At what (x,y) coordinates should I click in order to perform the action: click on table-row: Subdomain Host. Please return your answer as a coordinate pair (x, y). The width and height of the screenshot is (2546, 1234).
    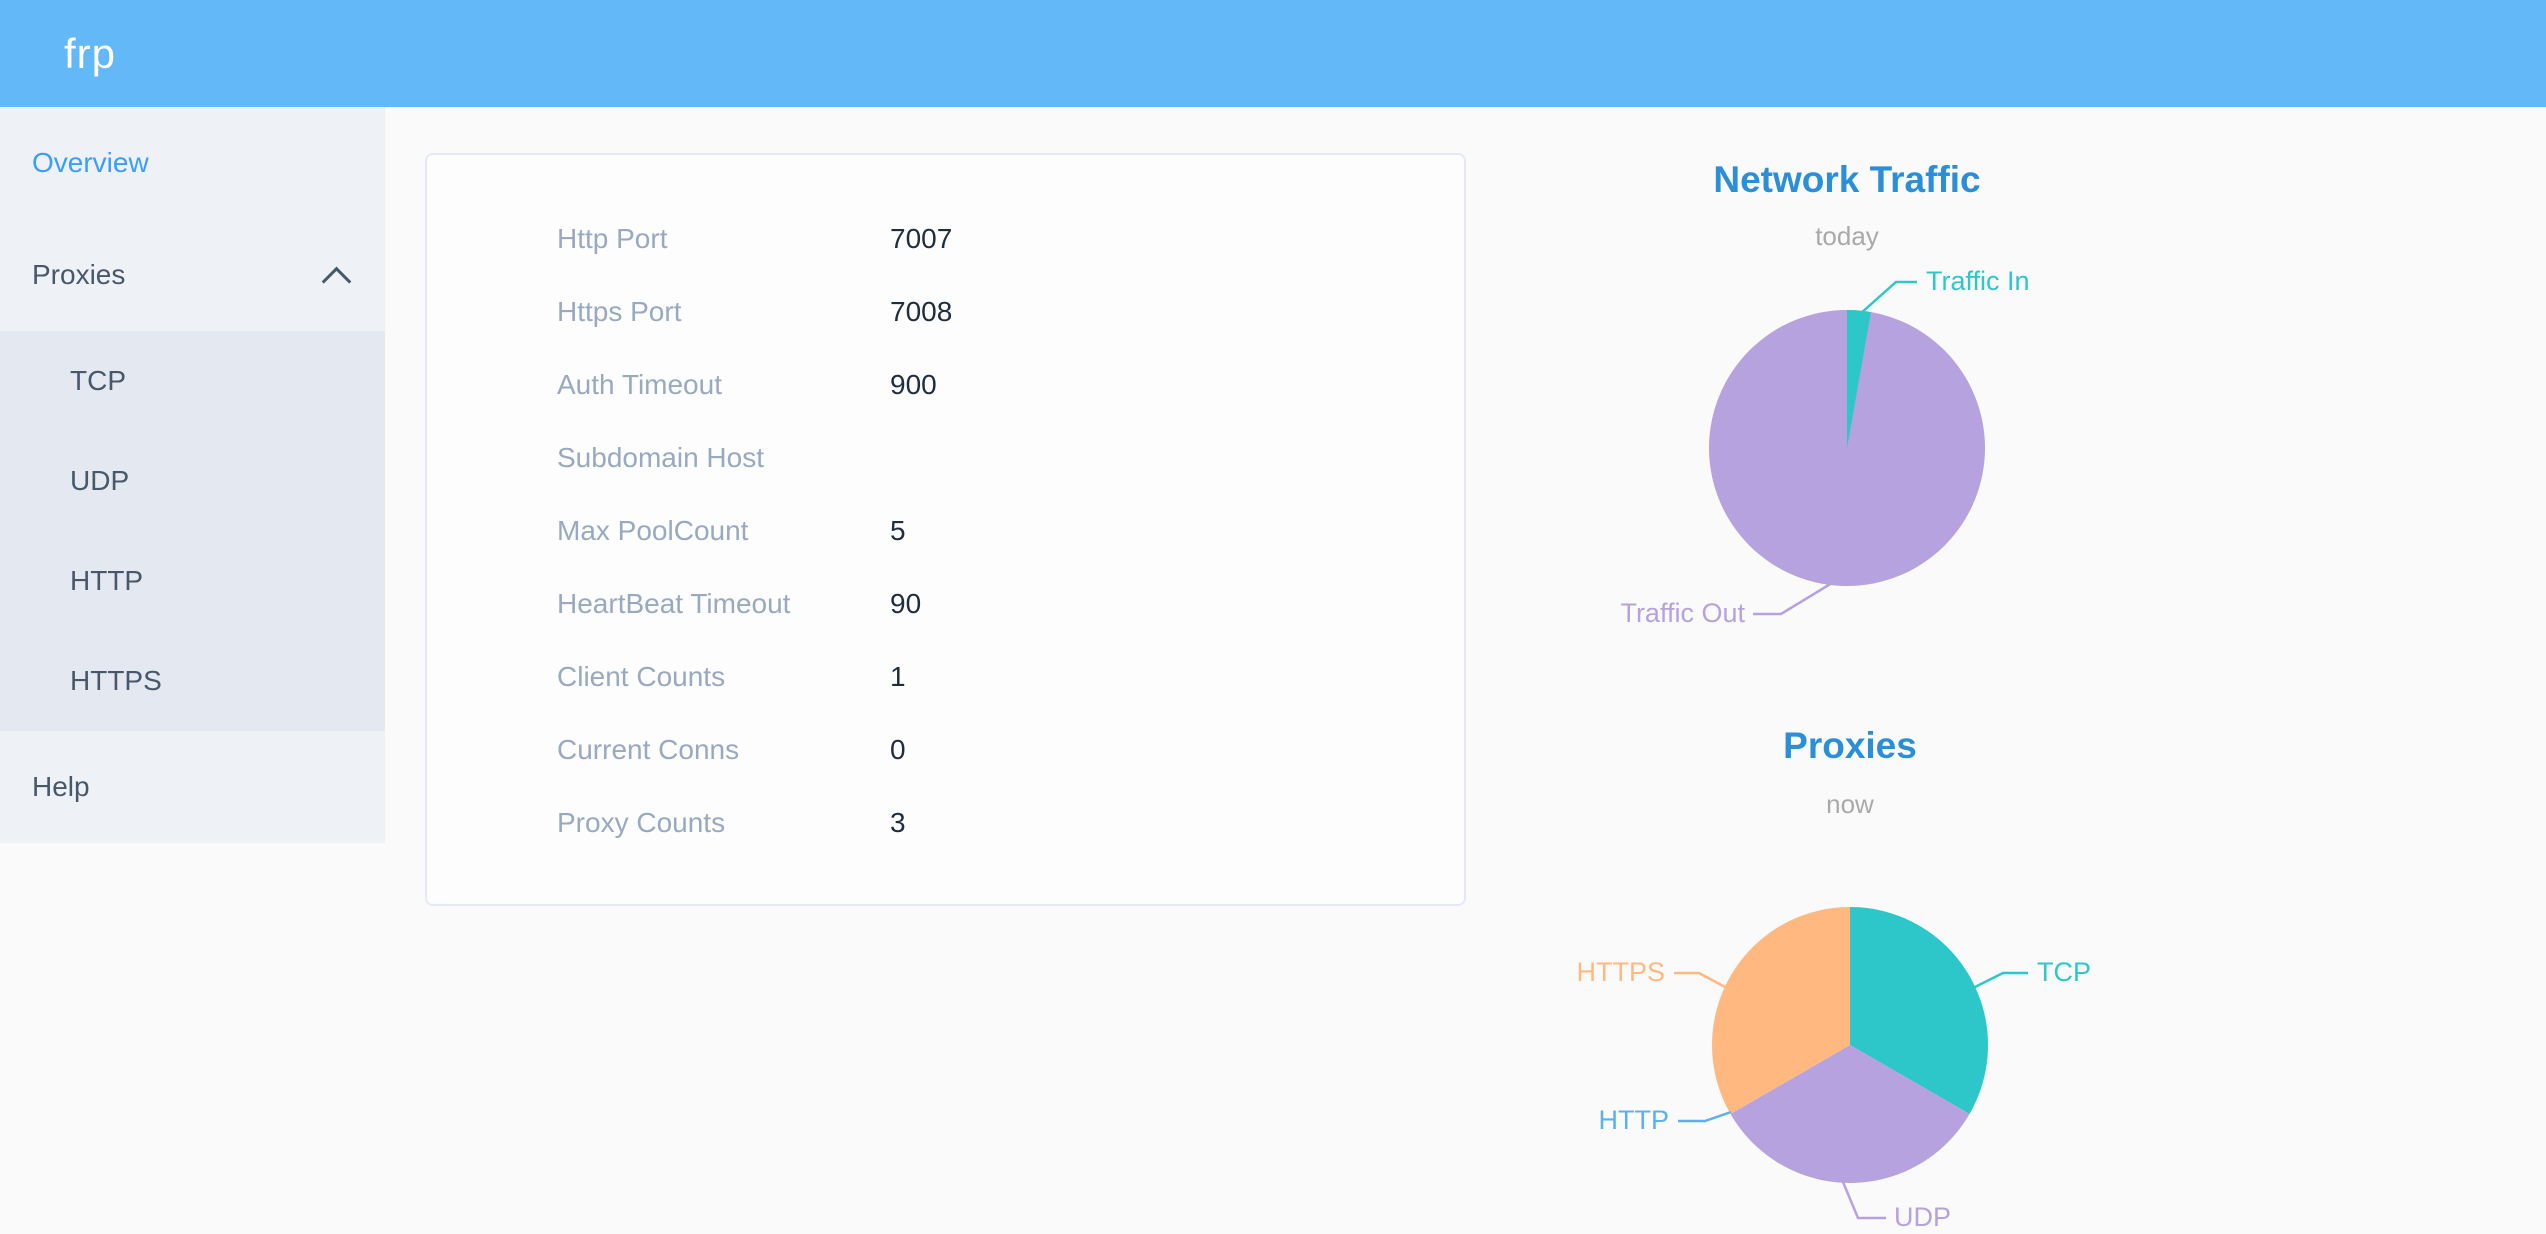
    Looking at the image, I should click on (945, 457).